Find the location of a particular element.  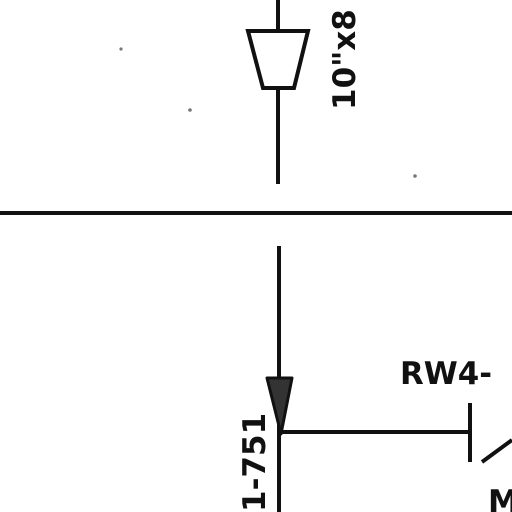

scan-speckles is located at coordinates (268, 112).